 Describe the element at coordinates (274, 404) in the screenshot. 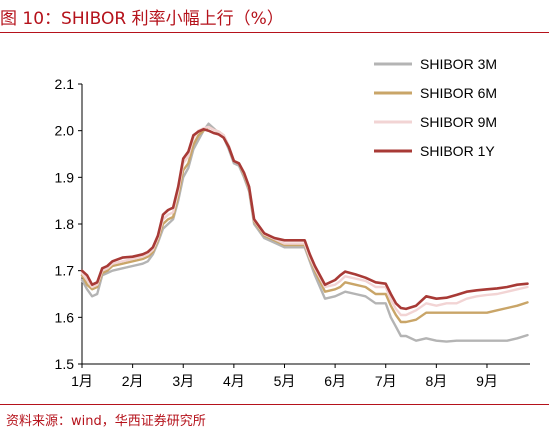

I see `source-rule` at that location.